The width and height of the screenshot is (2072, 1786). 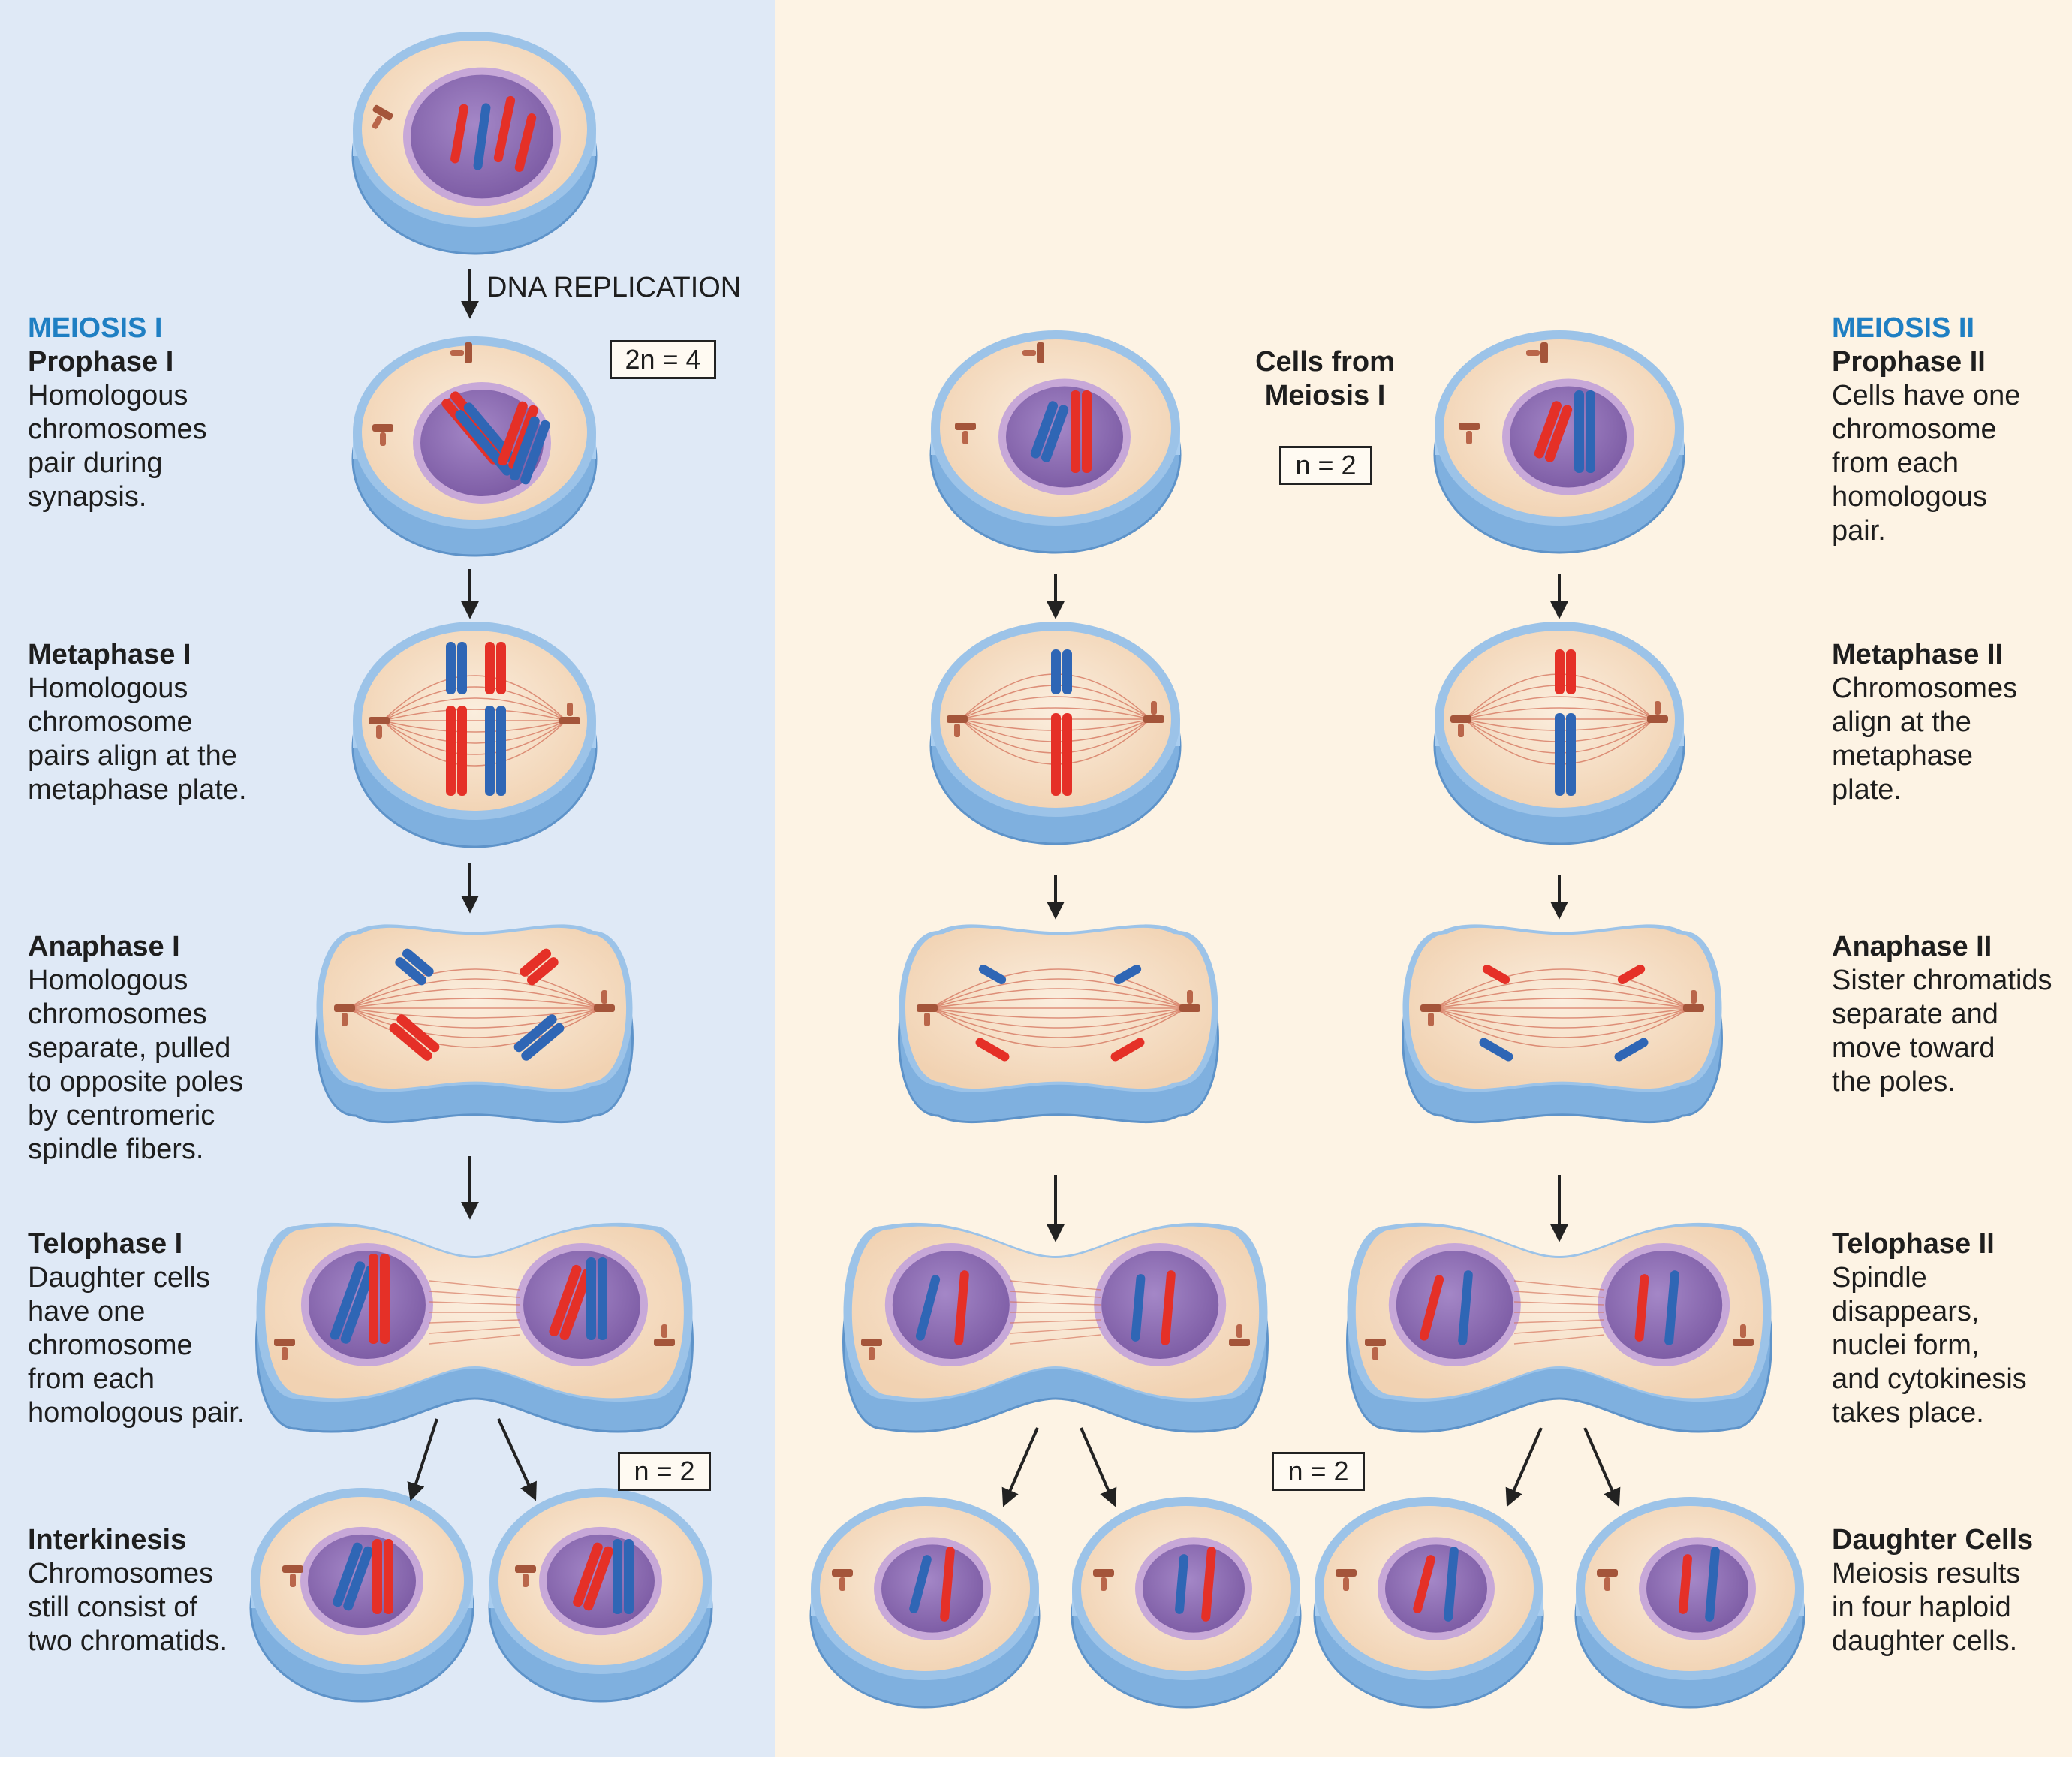 I want to click on metaphase-i-cell, so click(x=474, y=735).